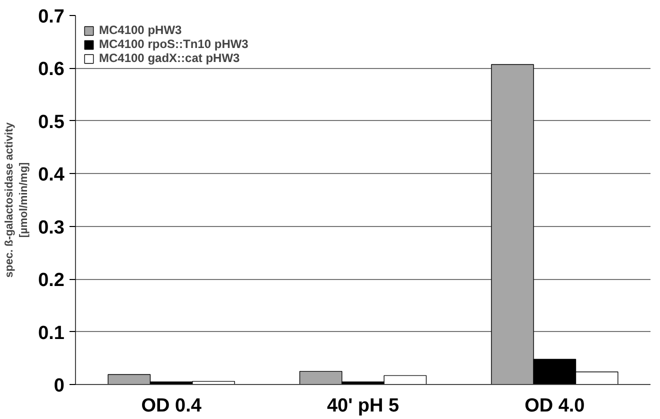 The image size is (660, 419). What do you see at coordinates (554, 406) in the screenshot?
I see `x-tick-label: OD 4.0` at bounding box center [554, 406].